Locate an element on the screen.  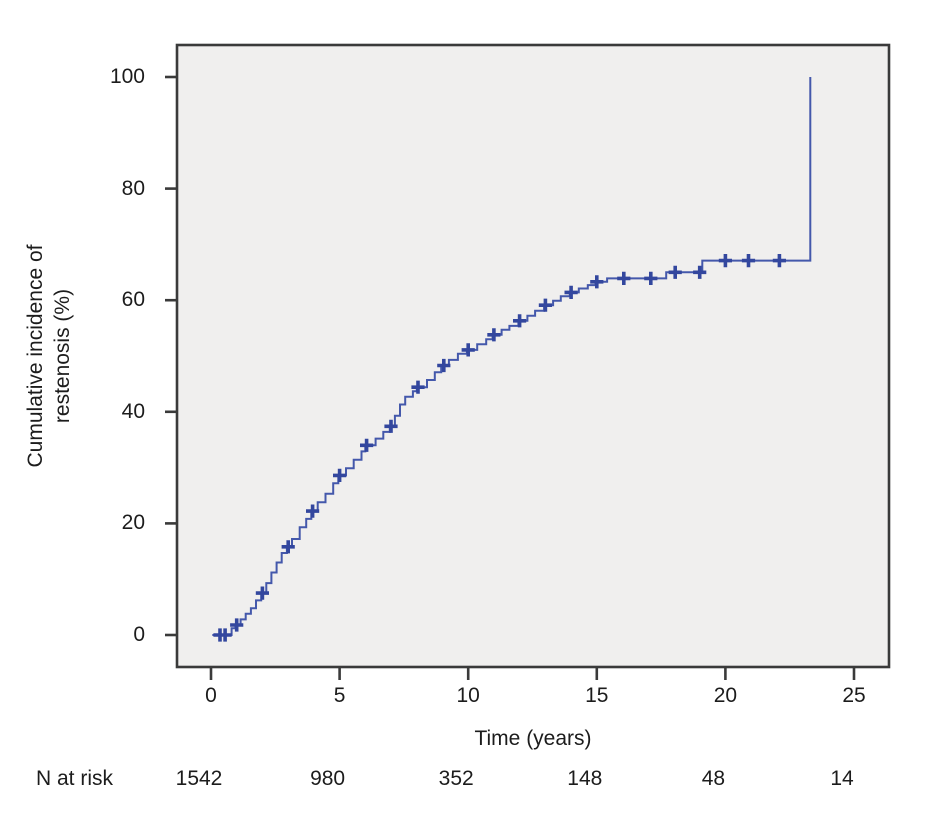
x-tick-label: 5 is located at coordinates (339, 695).